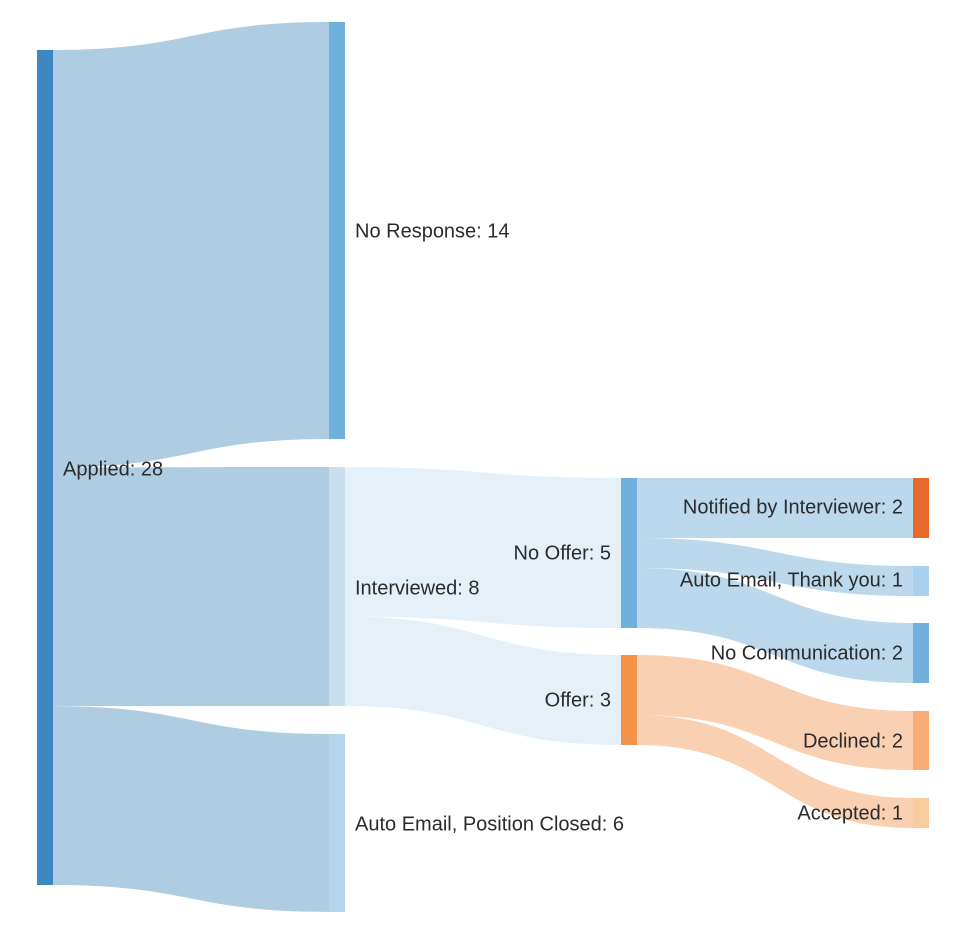 The width and height of the screenshot is (974, 943). Describe the element at coordinates (562, 553) in the screenshot. I see `node-label-no-offer: No Offer: 5` at that location.